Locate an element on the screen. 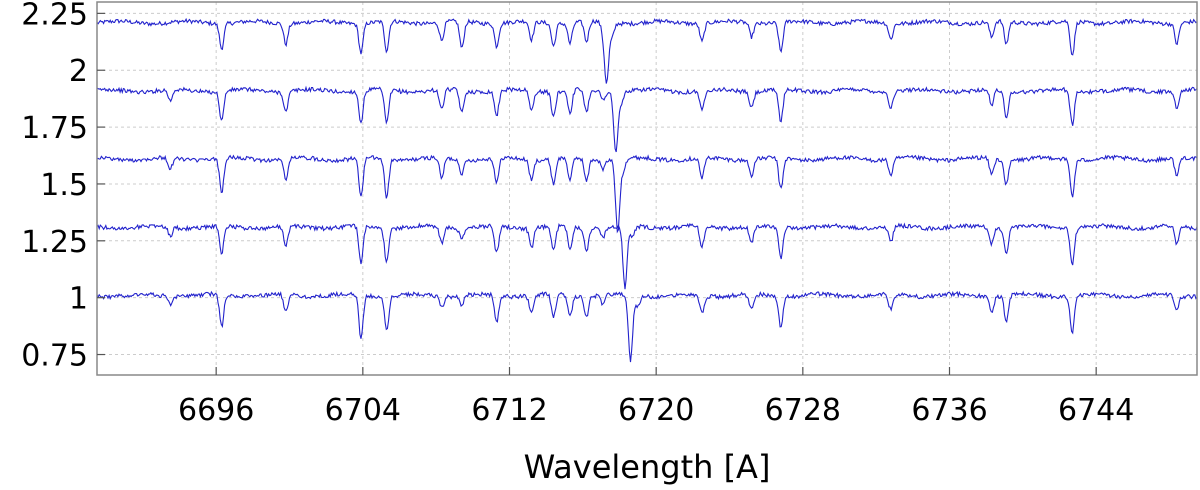 The image size is (1200, 490). x-tick-label: 6736 is located at coordinates (949, 410).